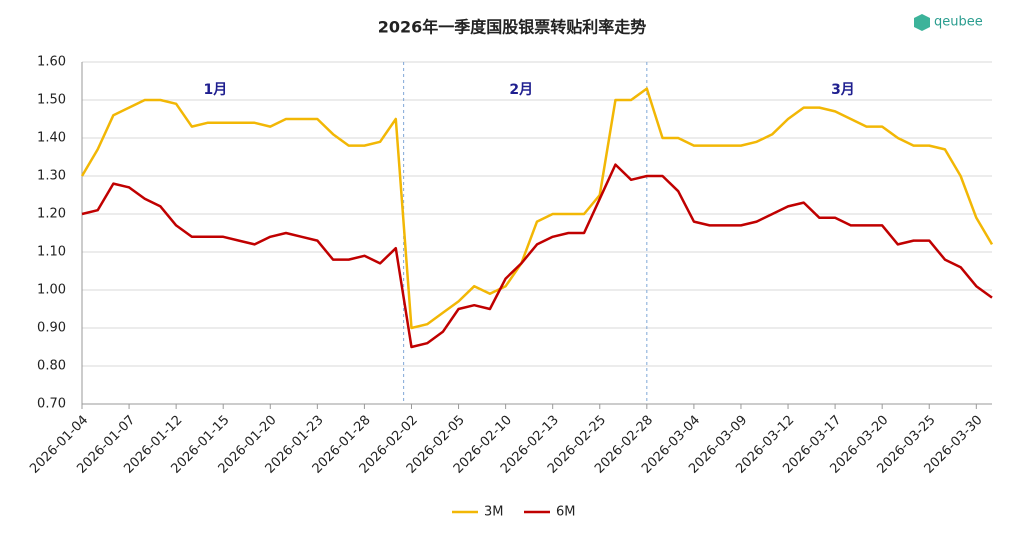  Describe the element at coordinates (215, 90) in the screenshot. I see `month-label: 1月` at that location.